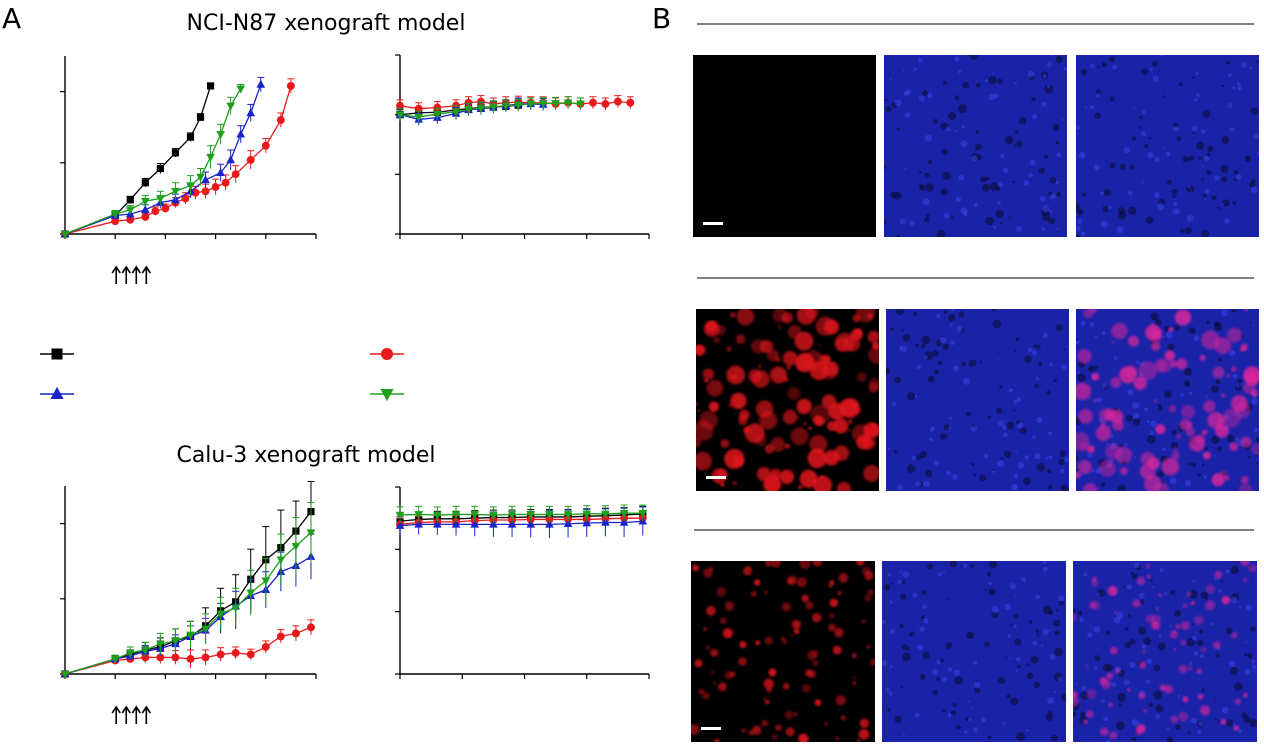  What do you see at coordinates (222, 374) in the screenshot?
I see `legend` at bounding box center [222, 374].